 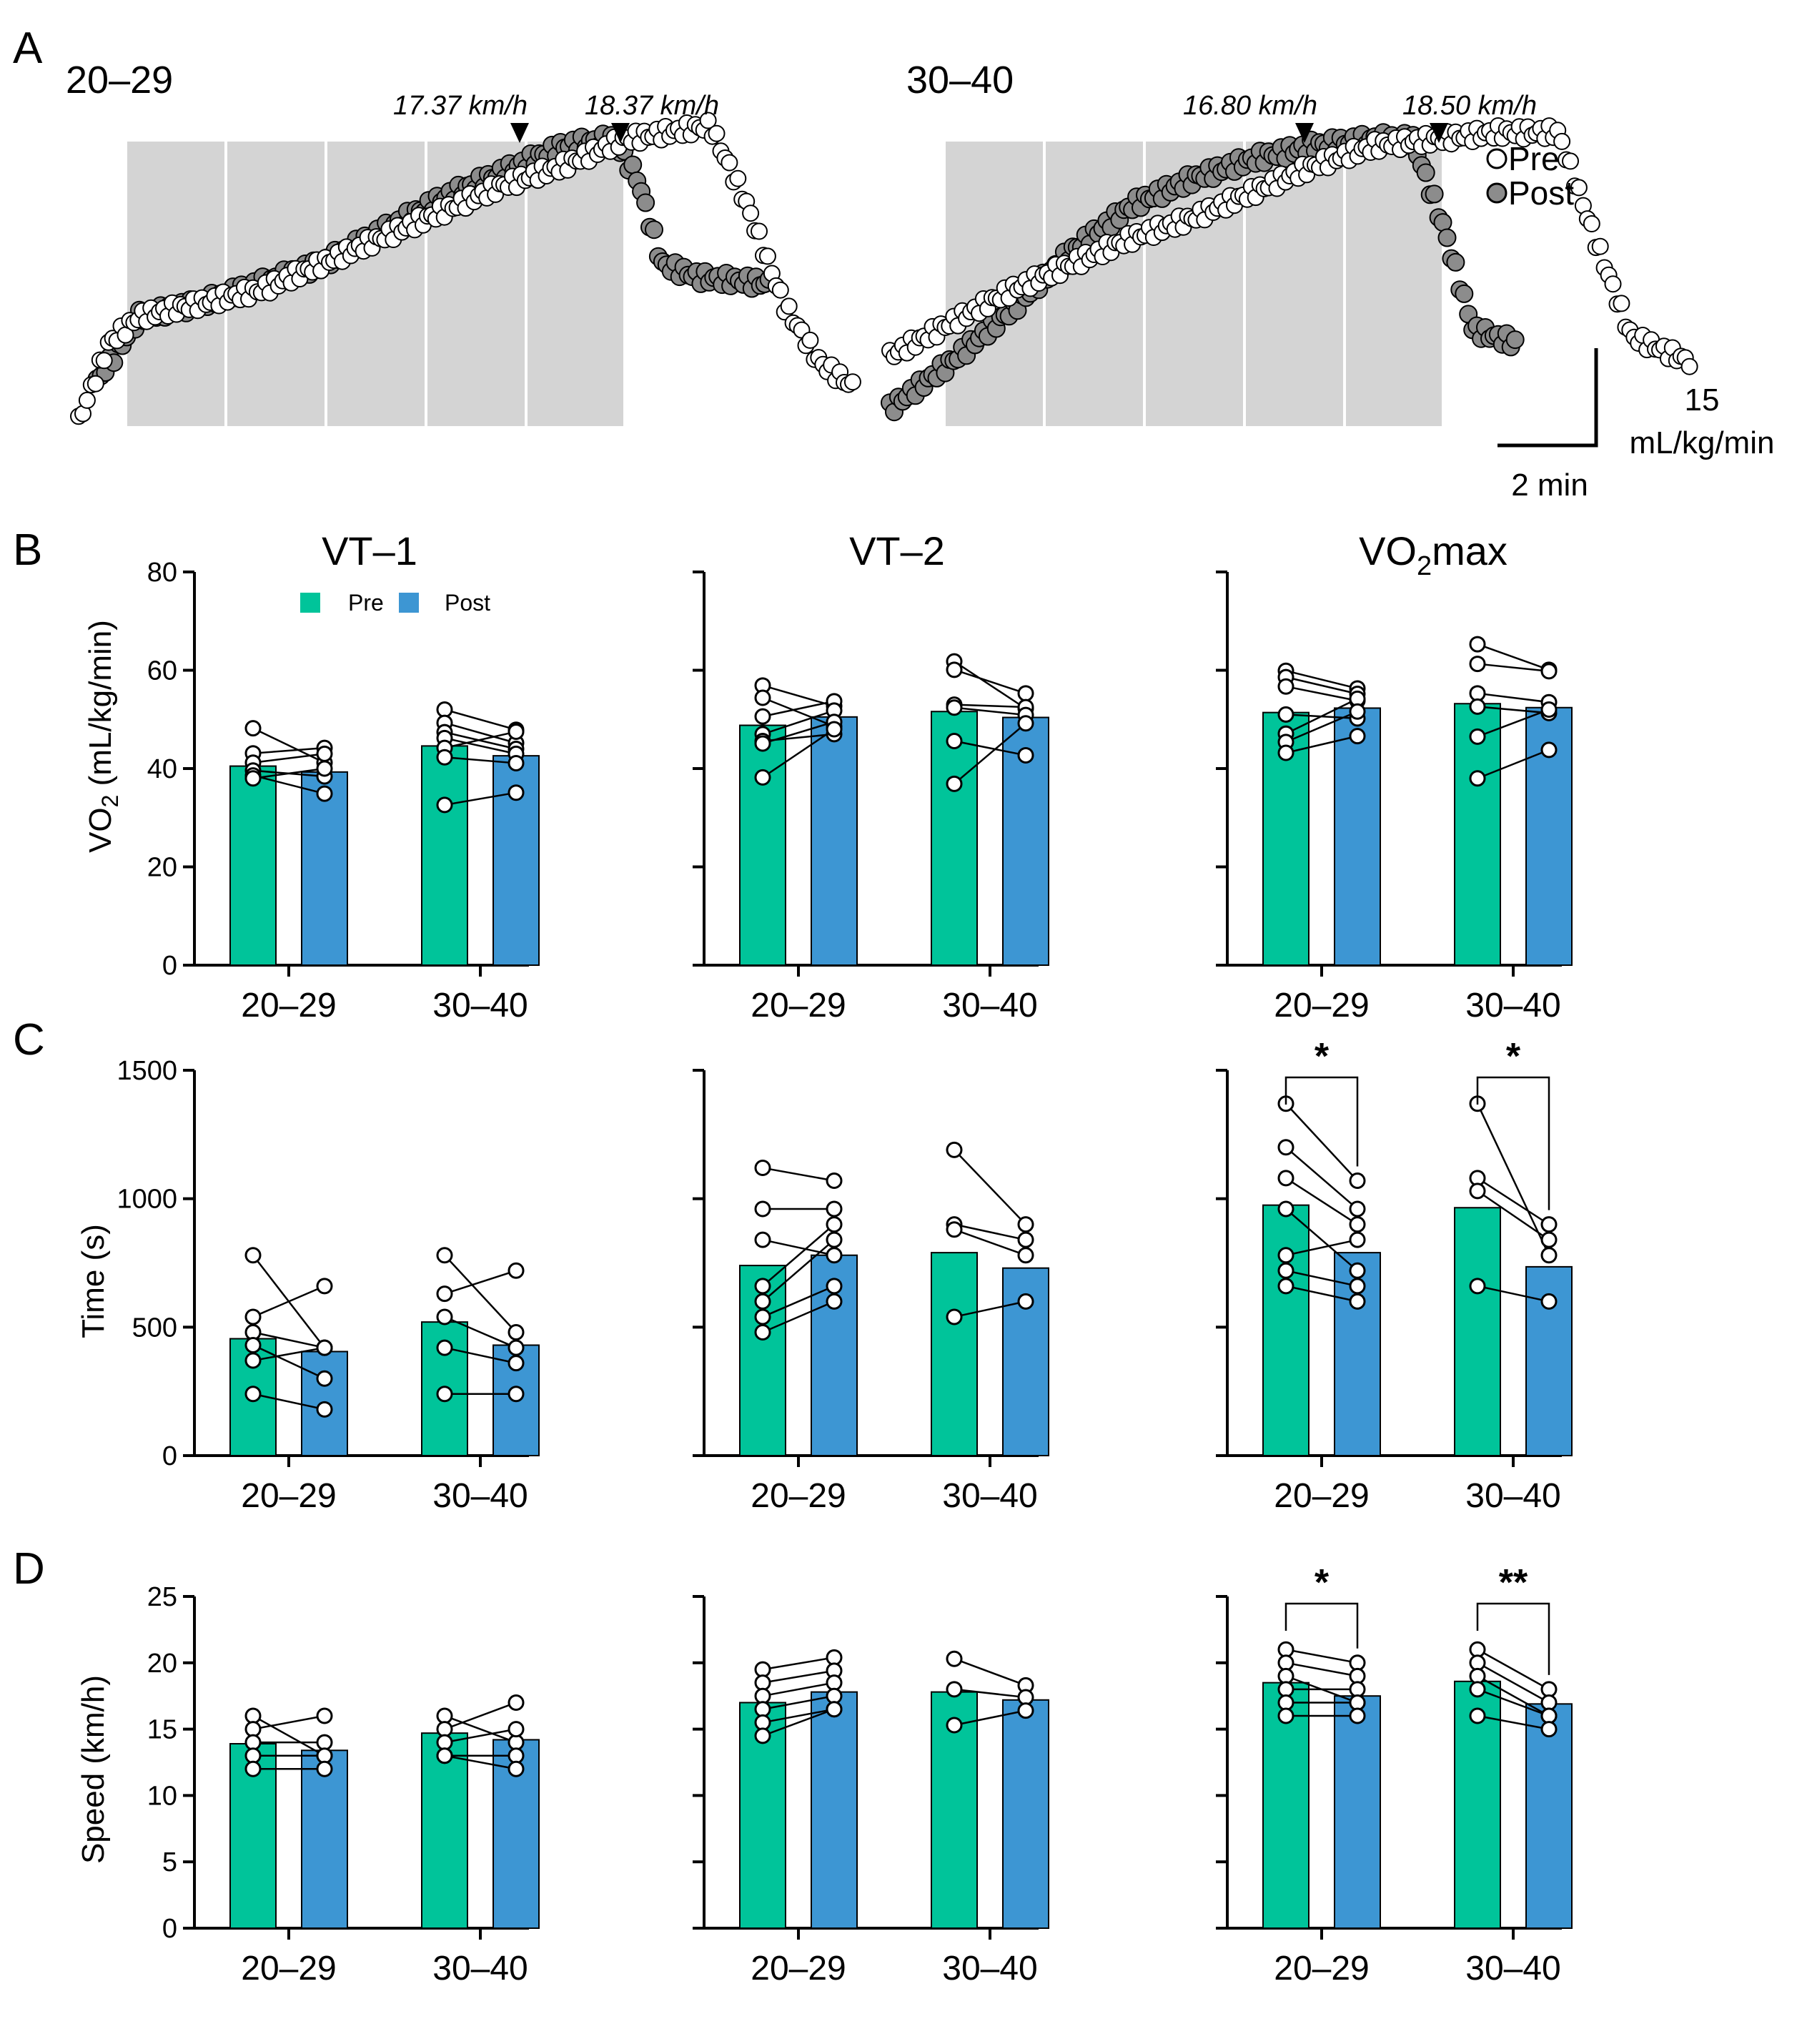 What do you see at coordinates (1388, 550) in the screenshot?
I see `title-vo: VO` at bounding box center [1388, 550].